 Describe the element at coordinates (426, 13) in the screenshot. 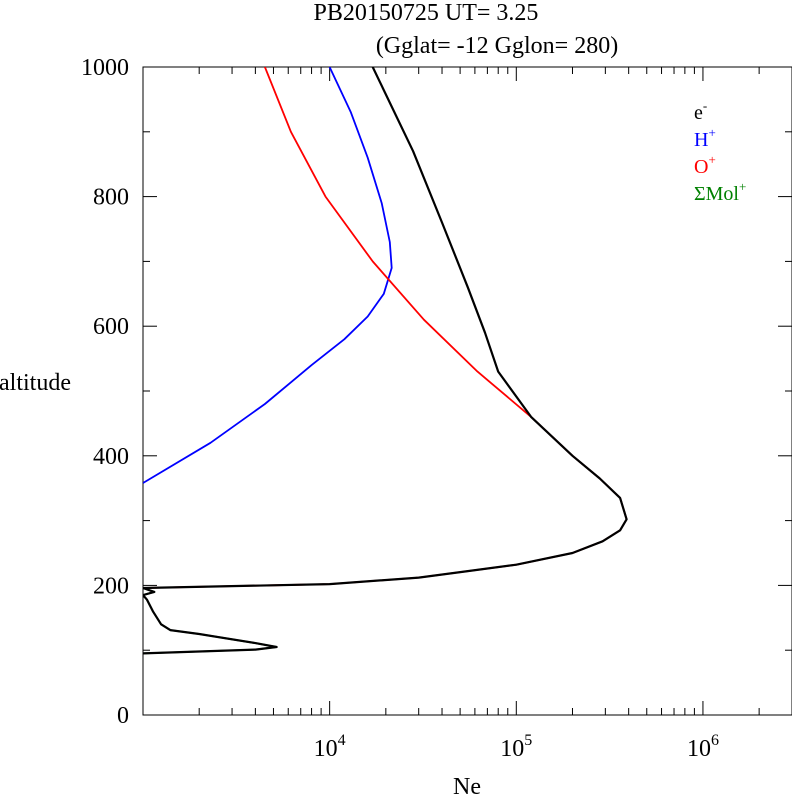

I see `chart-title: PB20150725 UT= 3.25` at that location.